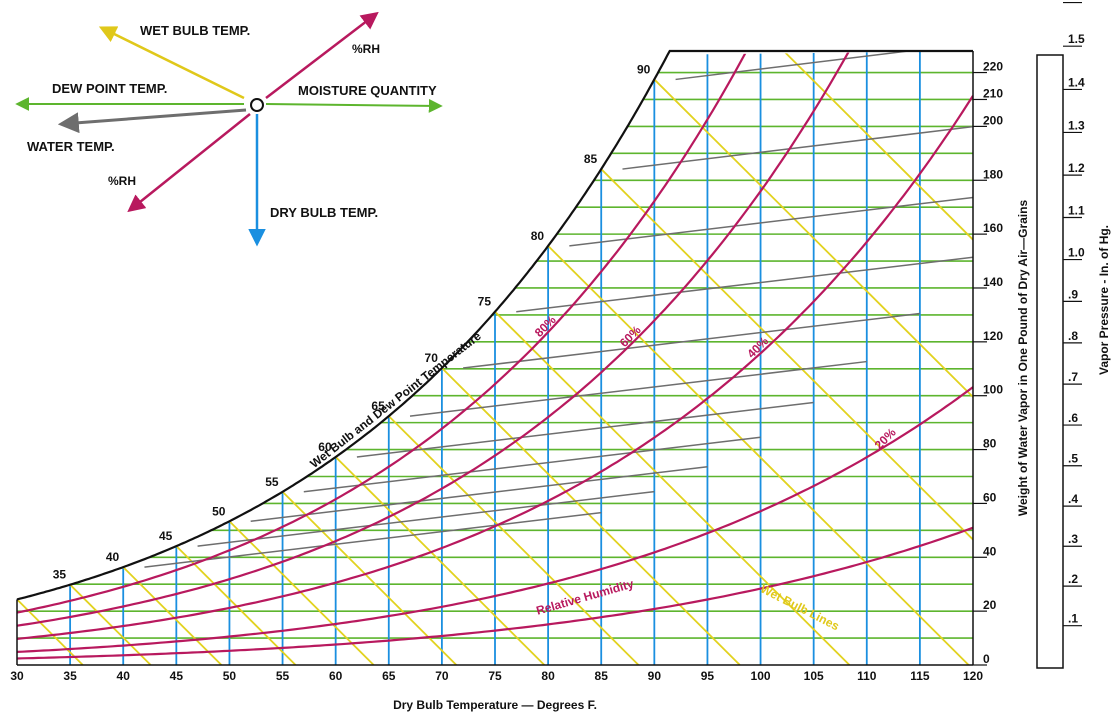  Describe the element at coordinates (655, 676) in the screenshot. I see `x-tick-label: 90` at that location.